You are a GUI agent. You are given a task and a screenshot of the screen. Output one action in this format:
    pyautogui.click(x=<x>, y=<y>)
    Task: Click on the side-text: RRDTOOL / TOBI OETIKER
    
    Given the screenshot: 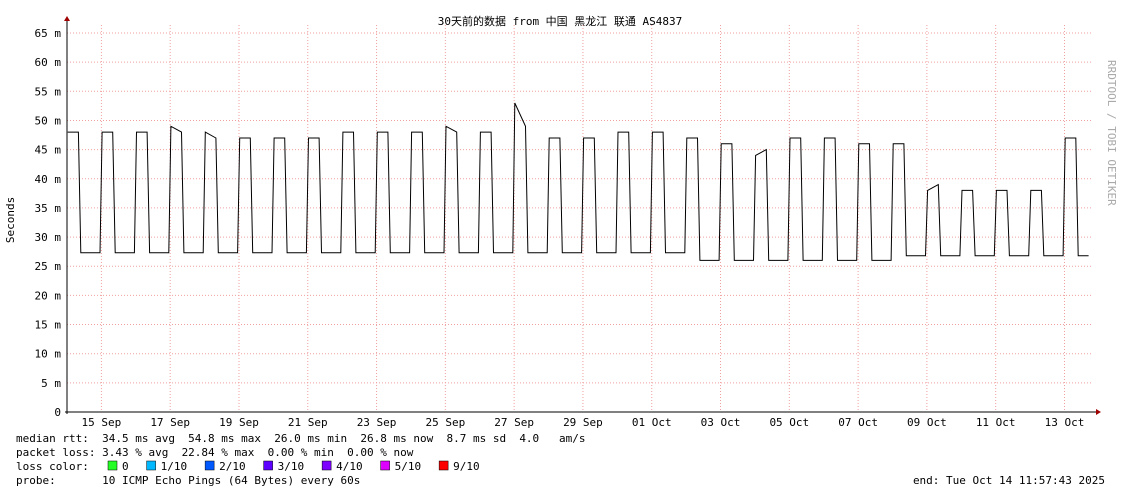 What is the action you would take?
    pyautogui.click(x=1111, y=133)
    